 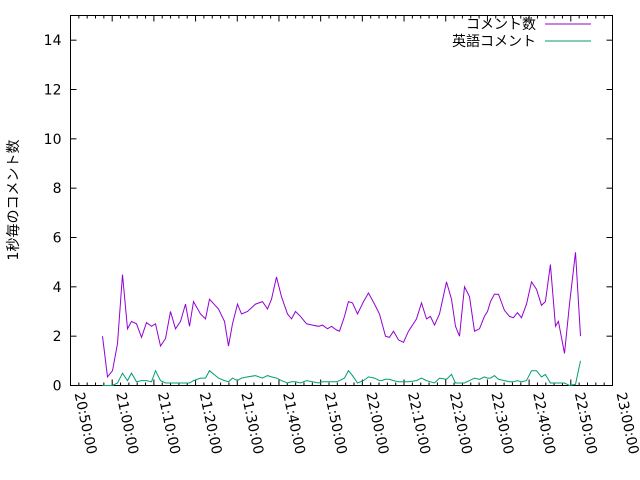 I want to click on y-tick-label: 6, so click(x=57, y=239).